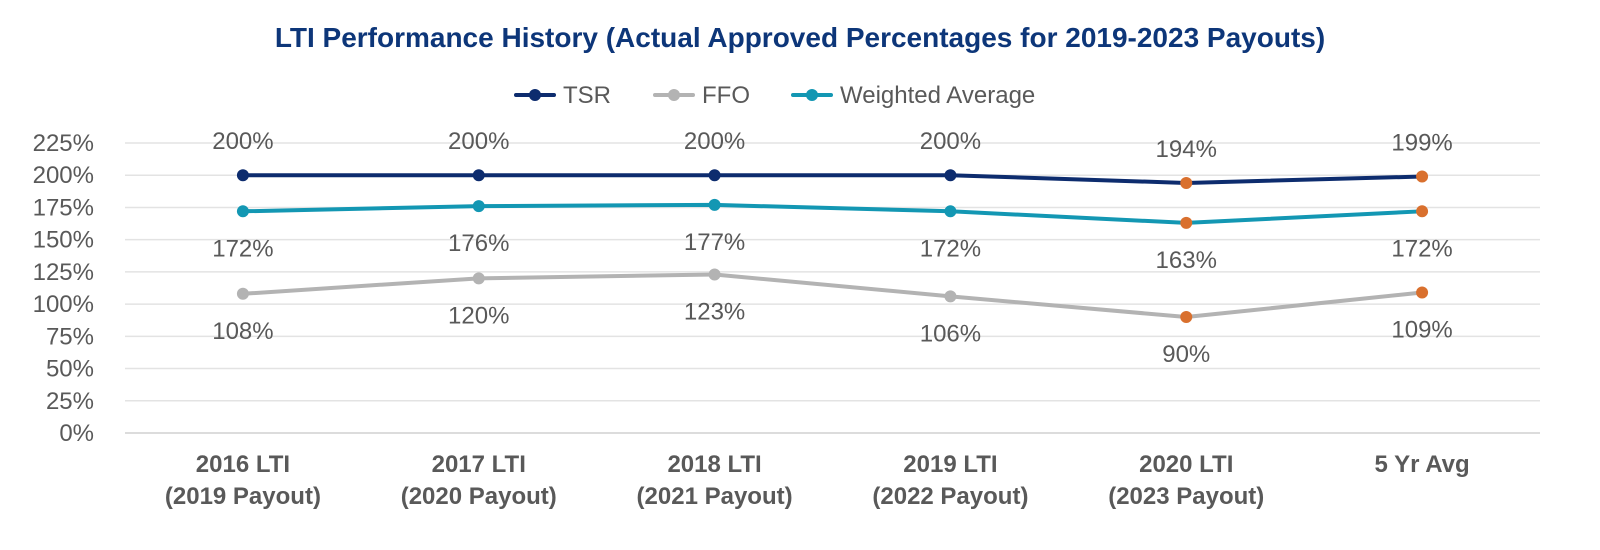 The width and height of the screenshot is (1600, 550). I want to click on data-label-ffo: 106%, so click(950, 333).